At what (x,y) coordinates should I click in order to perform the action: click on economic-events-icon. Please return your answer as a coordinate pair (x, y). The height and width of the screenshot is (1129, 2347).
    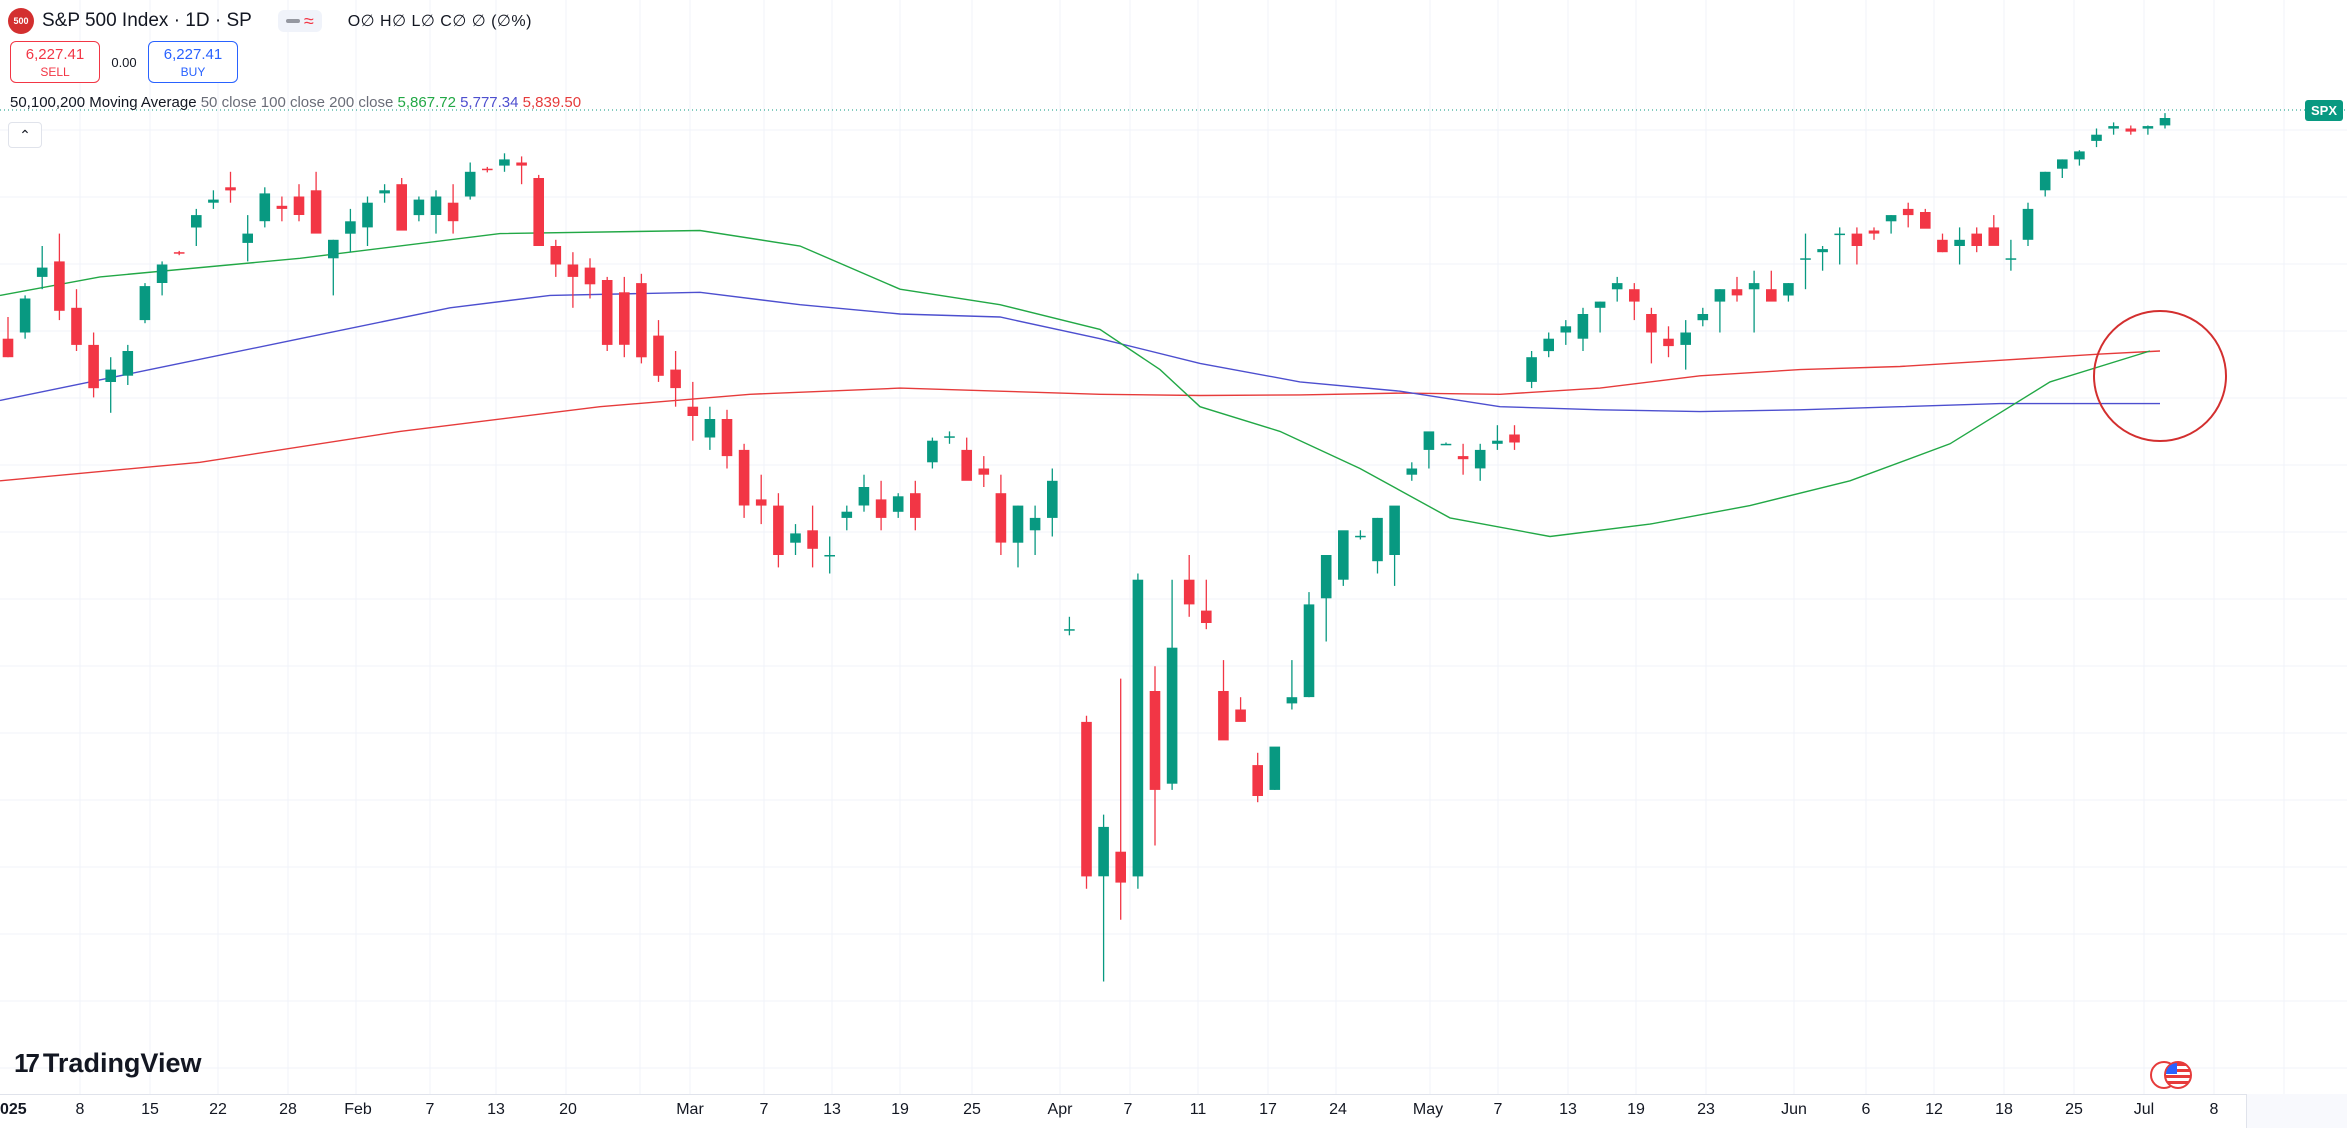
    Looking at the image, I should click on (2173, 1073).